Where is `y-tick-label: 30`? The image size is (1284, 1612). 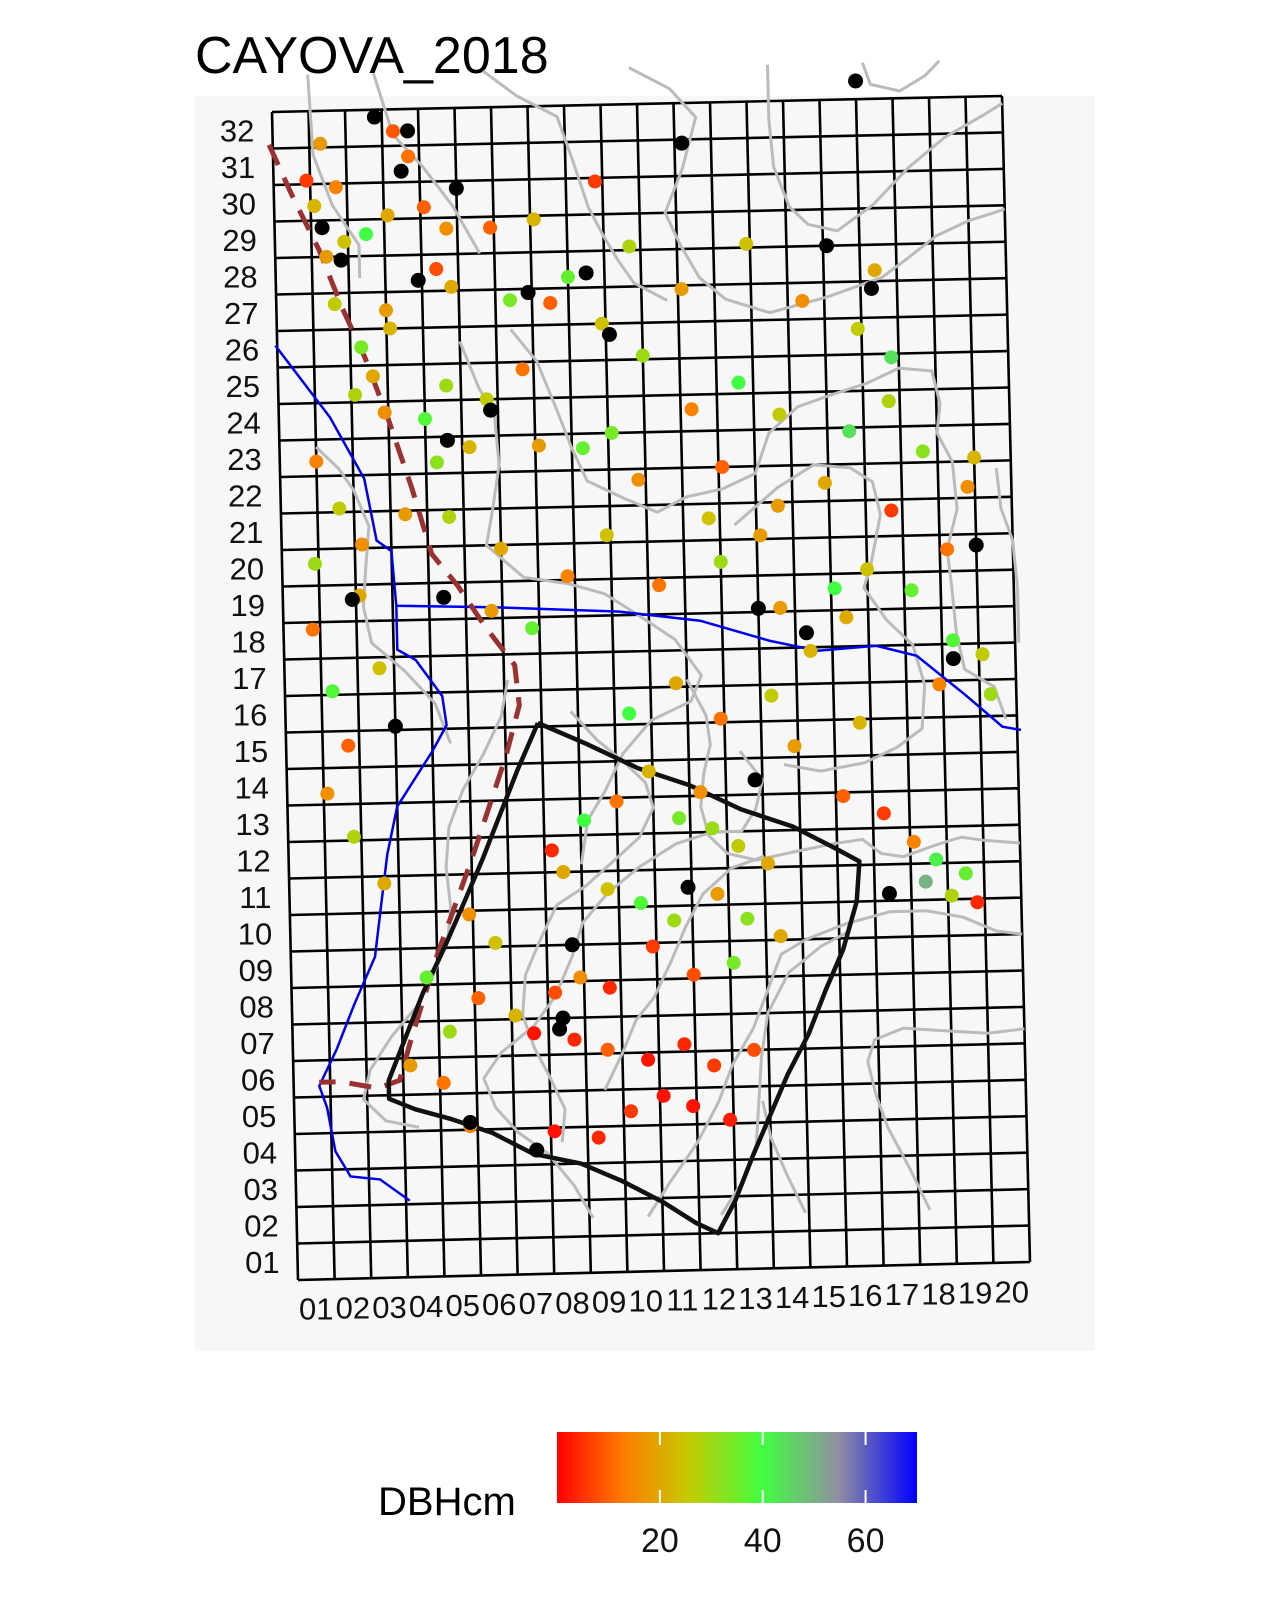 y-tick-label: 30 is located at coordinates (239, 203).